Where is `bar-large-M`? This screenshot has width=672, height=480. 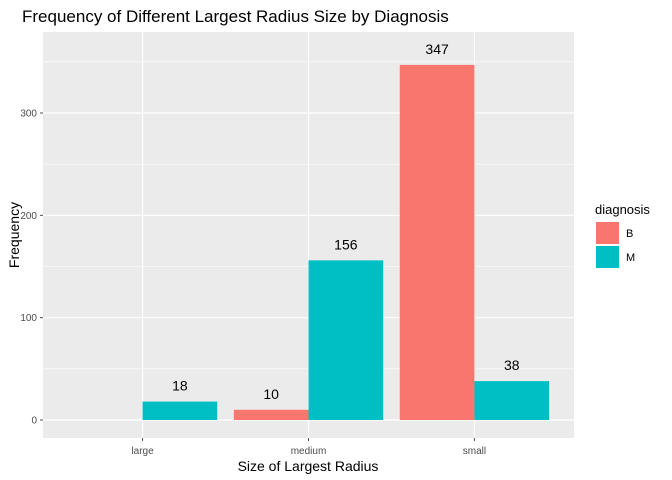 bar-large-M is located at coordinates (180, 410).